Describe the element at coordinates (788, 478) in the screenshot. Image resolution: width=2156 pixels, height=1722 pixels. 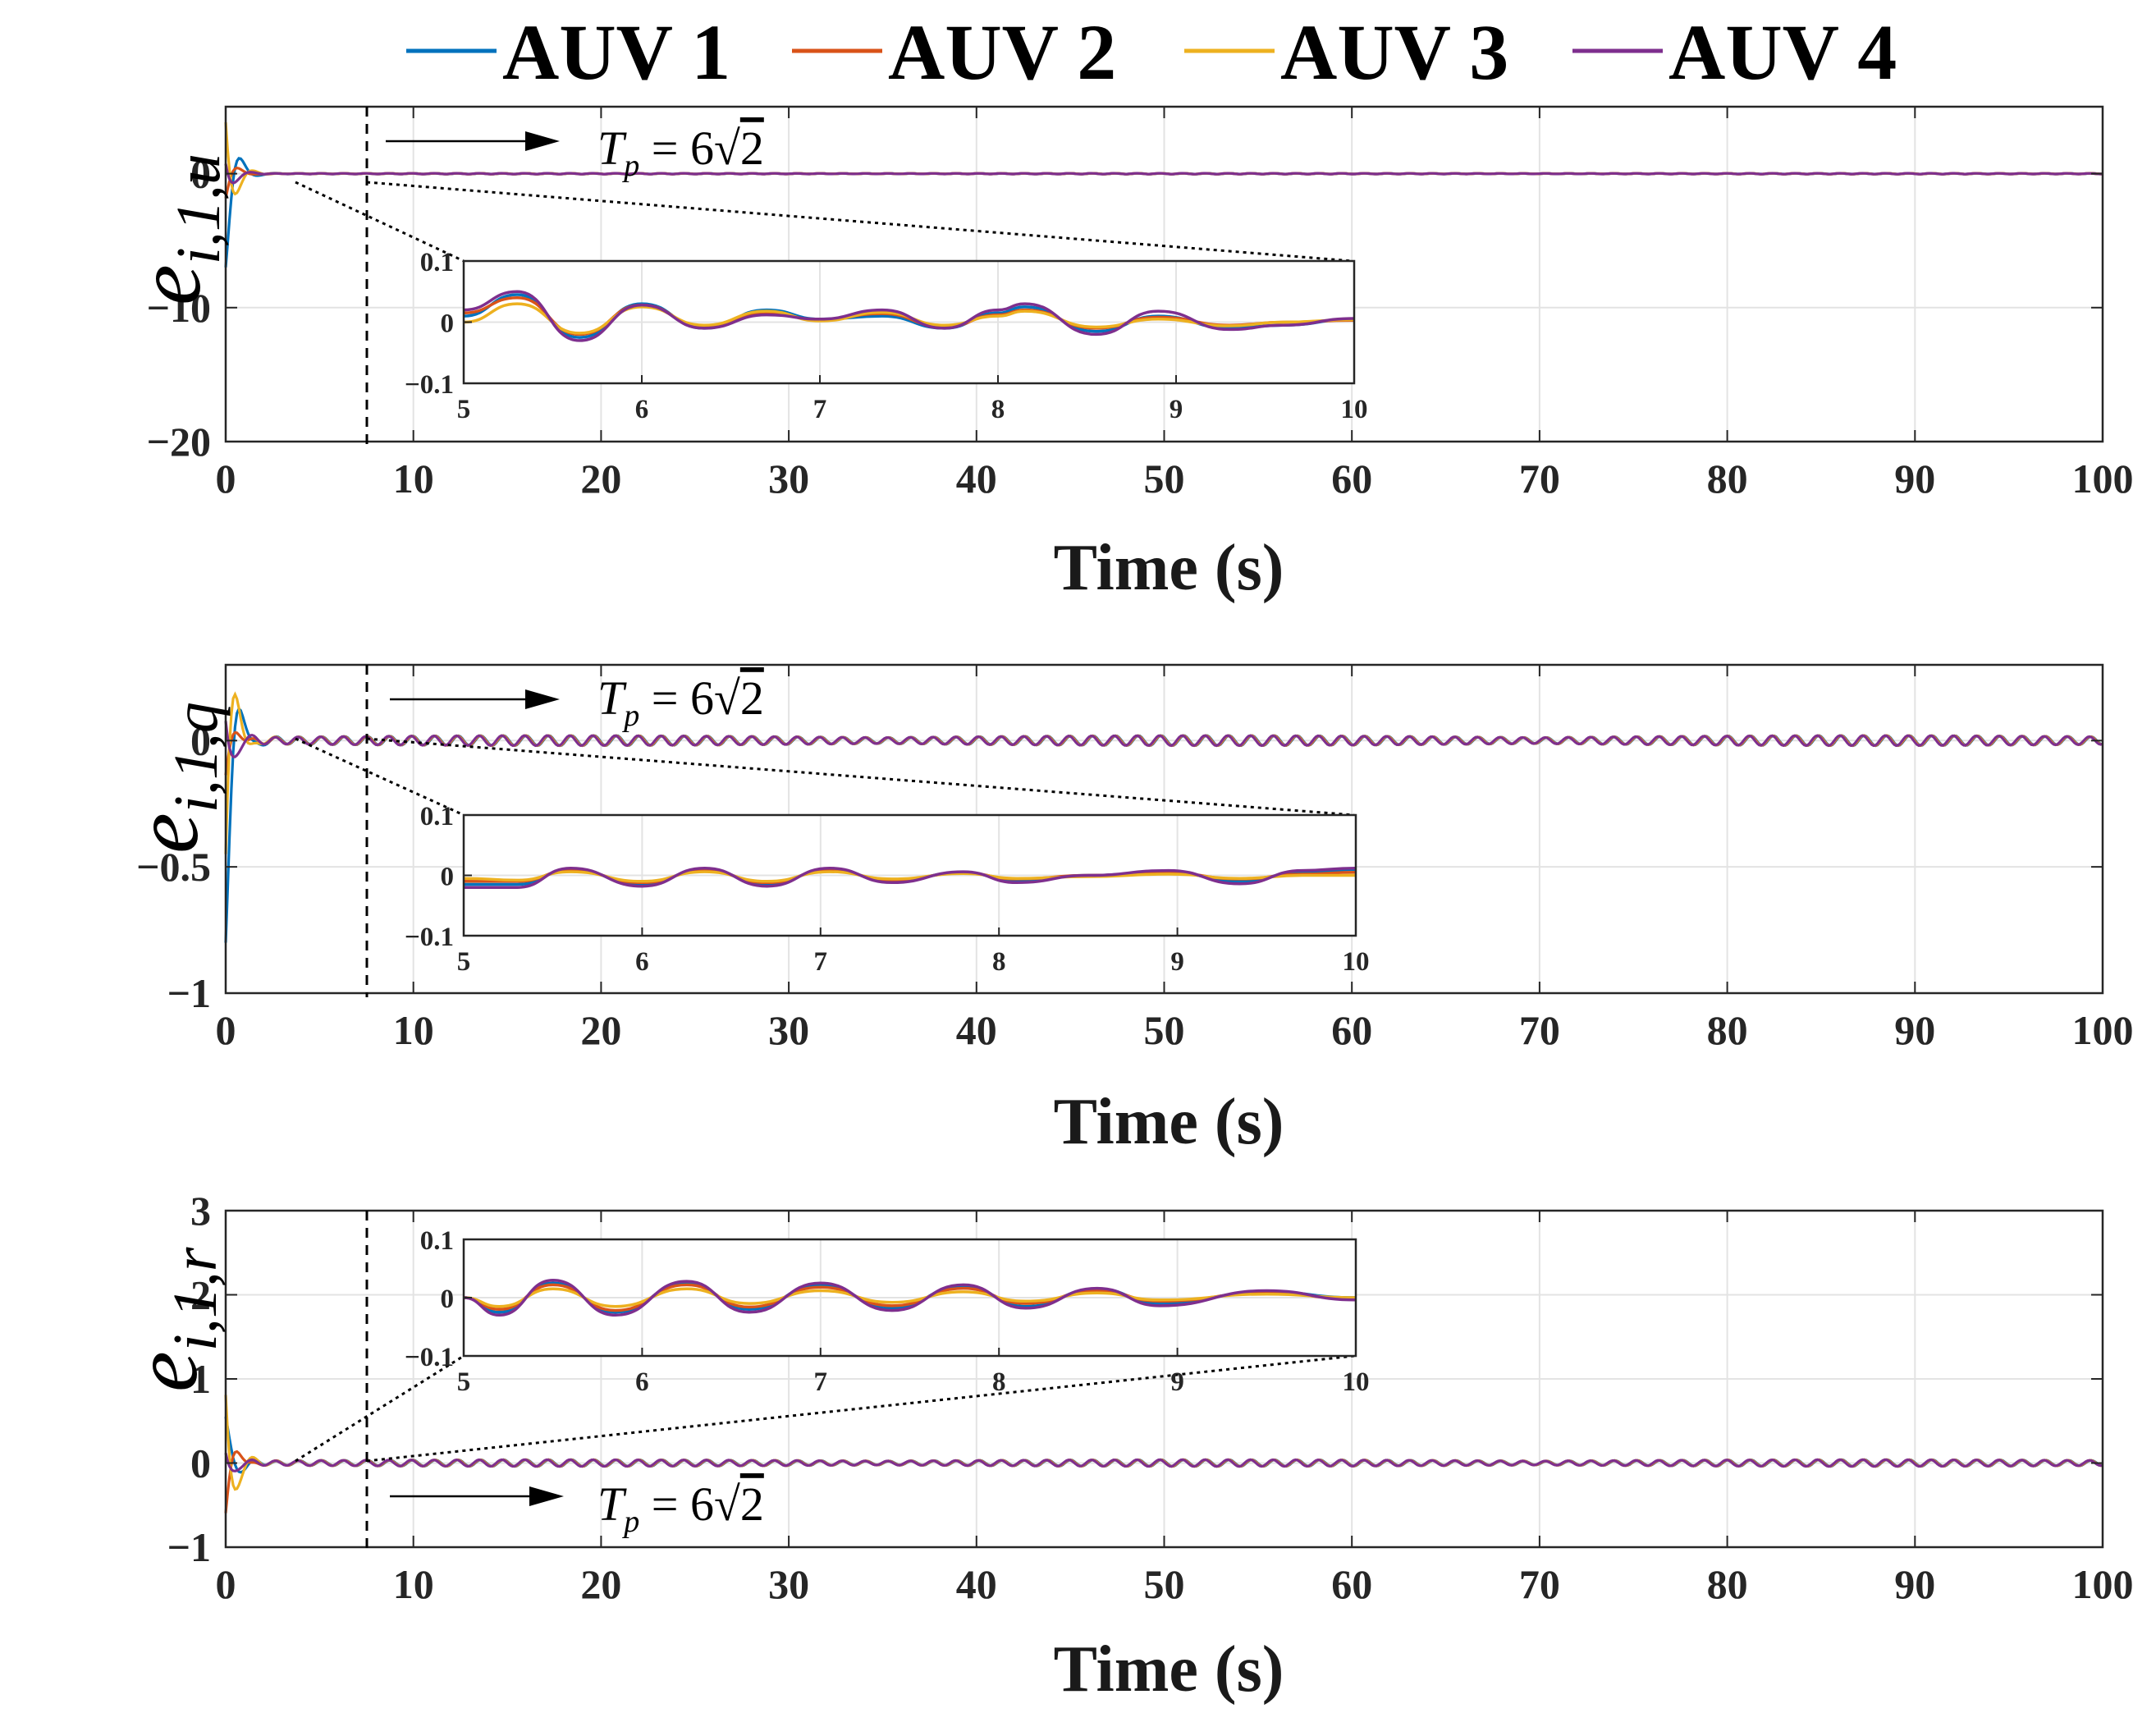
I see `x-tick-label: 30` at that location.